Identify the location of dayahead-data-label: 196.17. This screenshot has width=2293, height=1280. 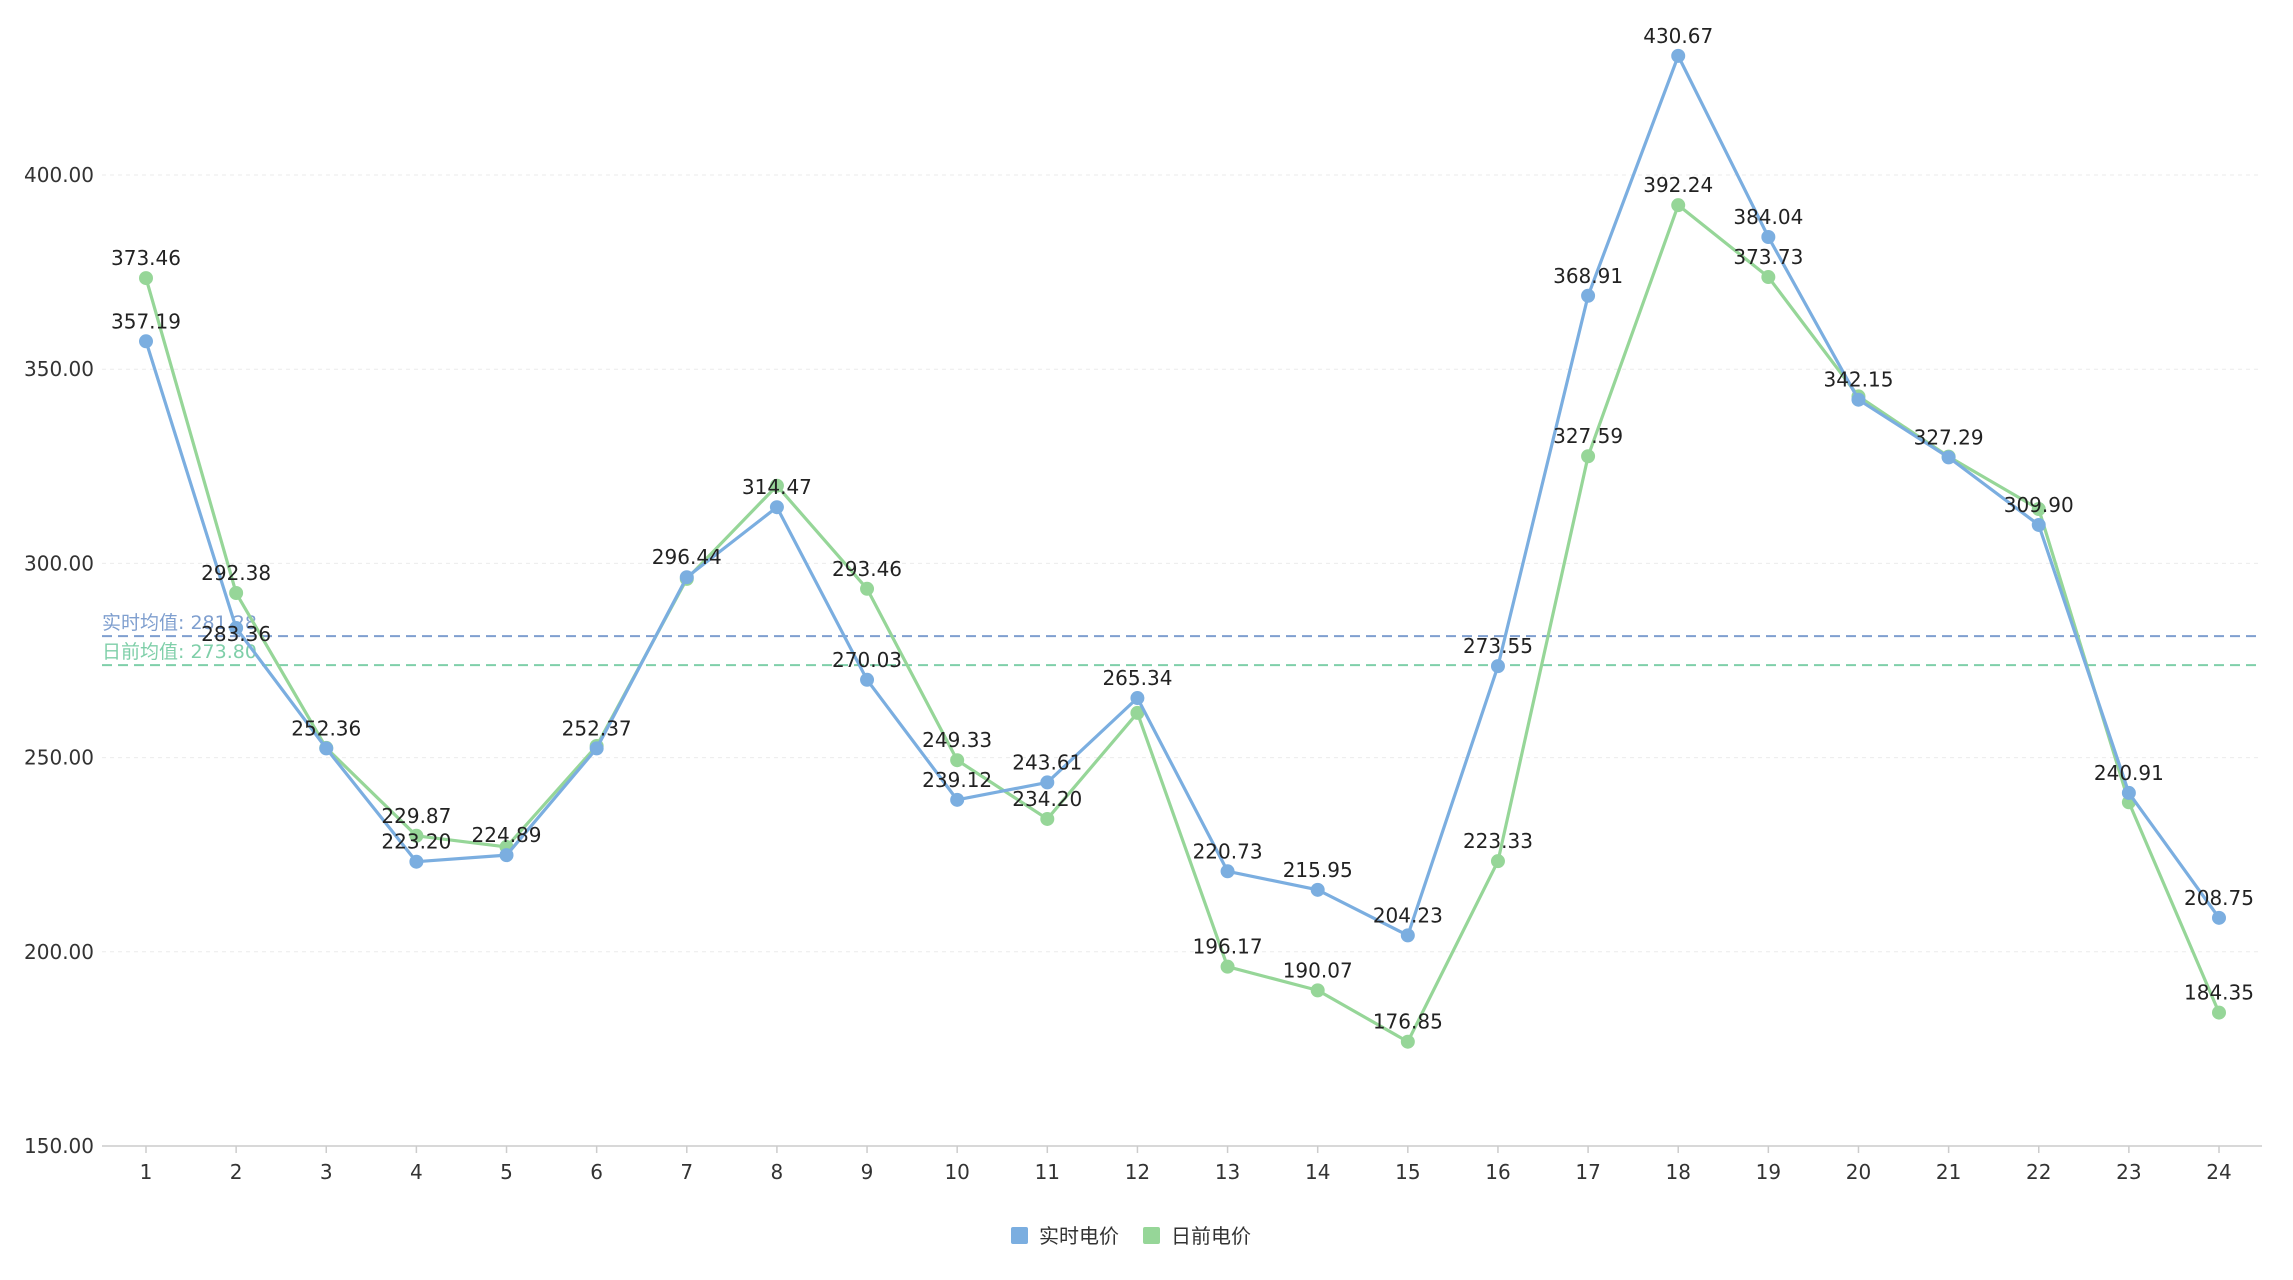
(1228, 947).